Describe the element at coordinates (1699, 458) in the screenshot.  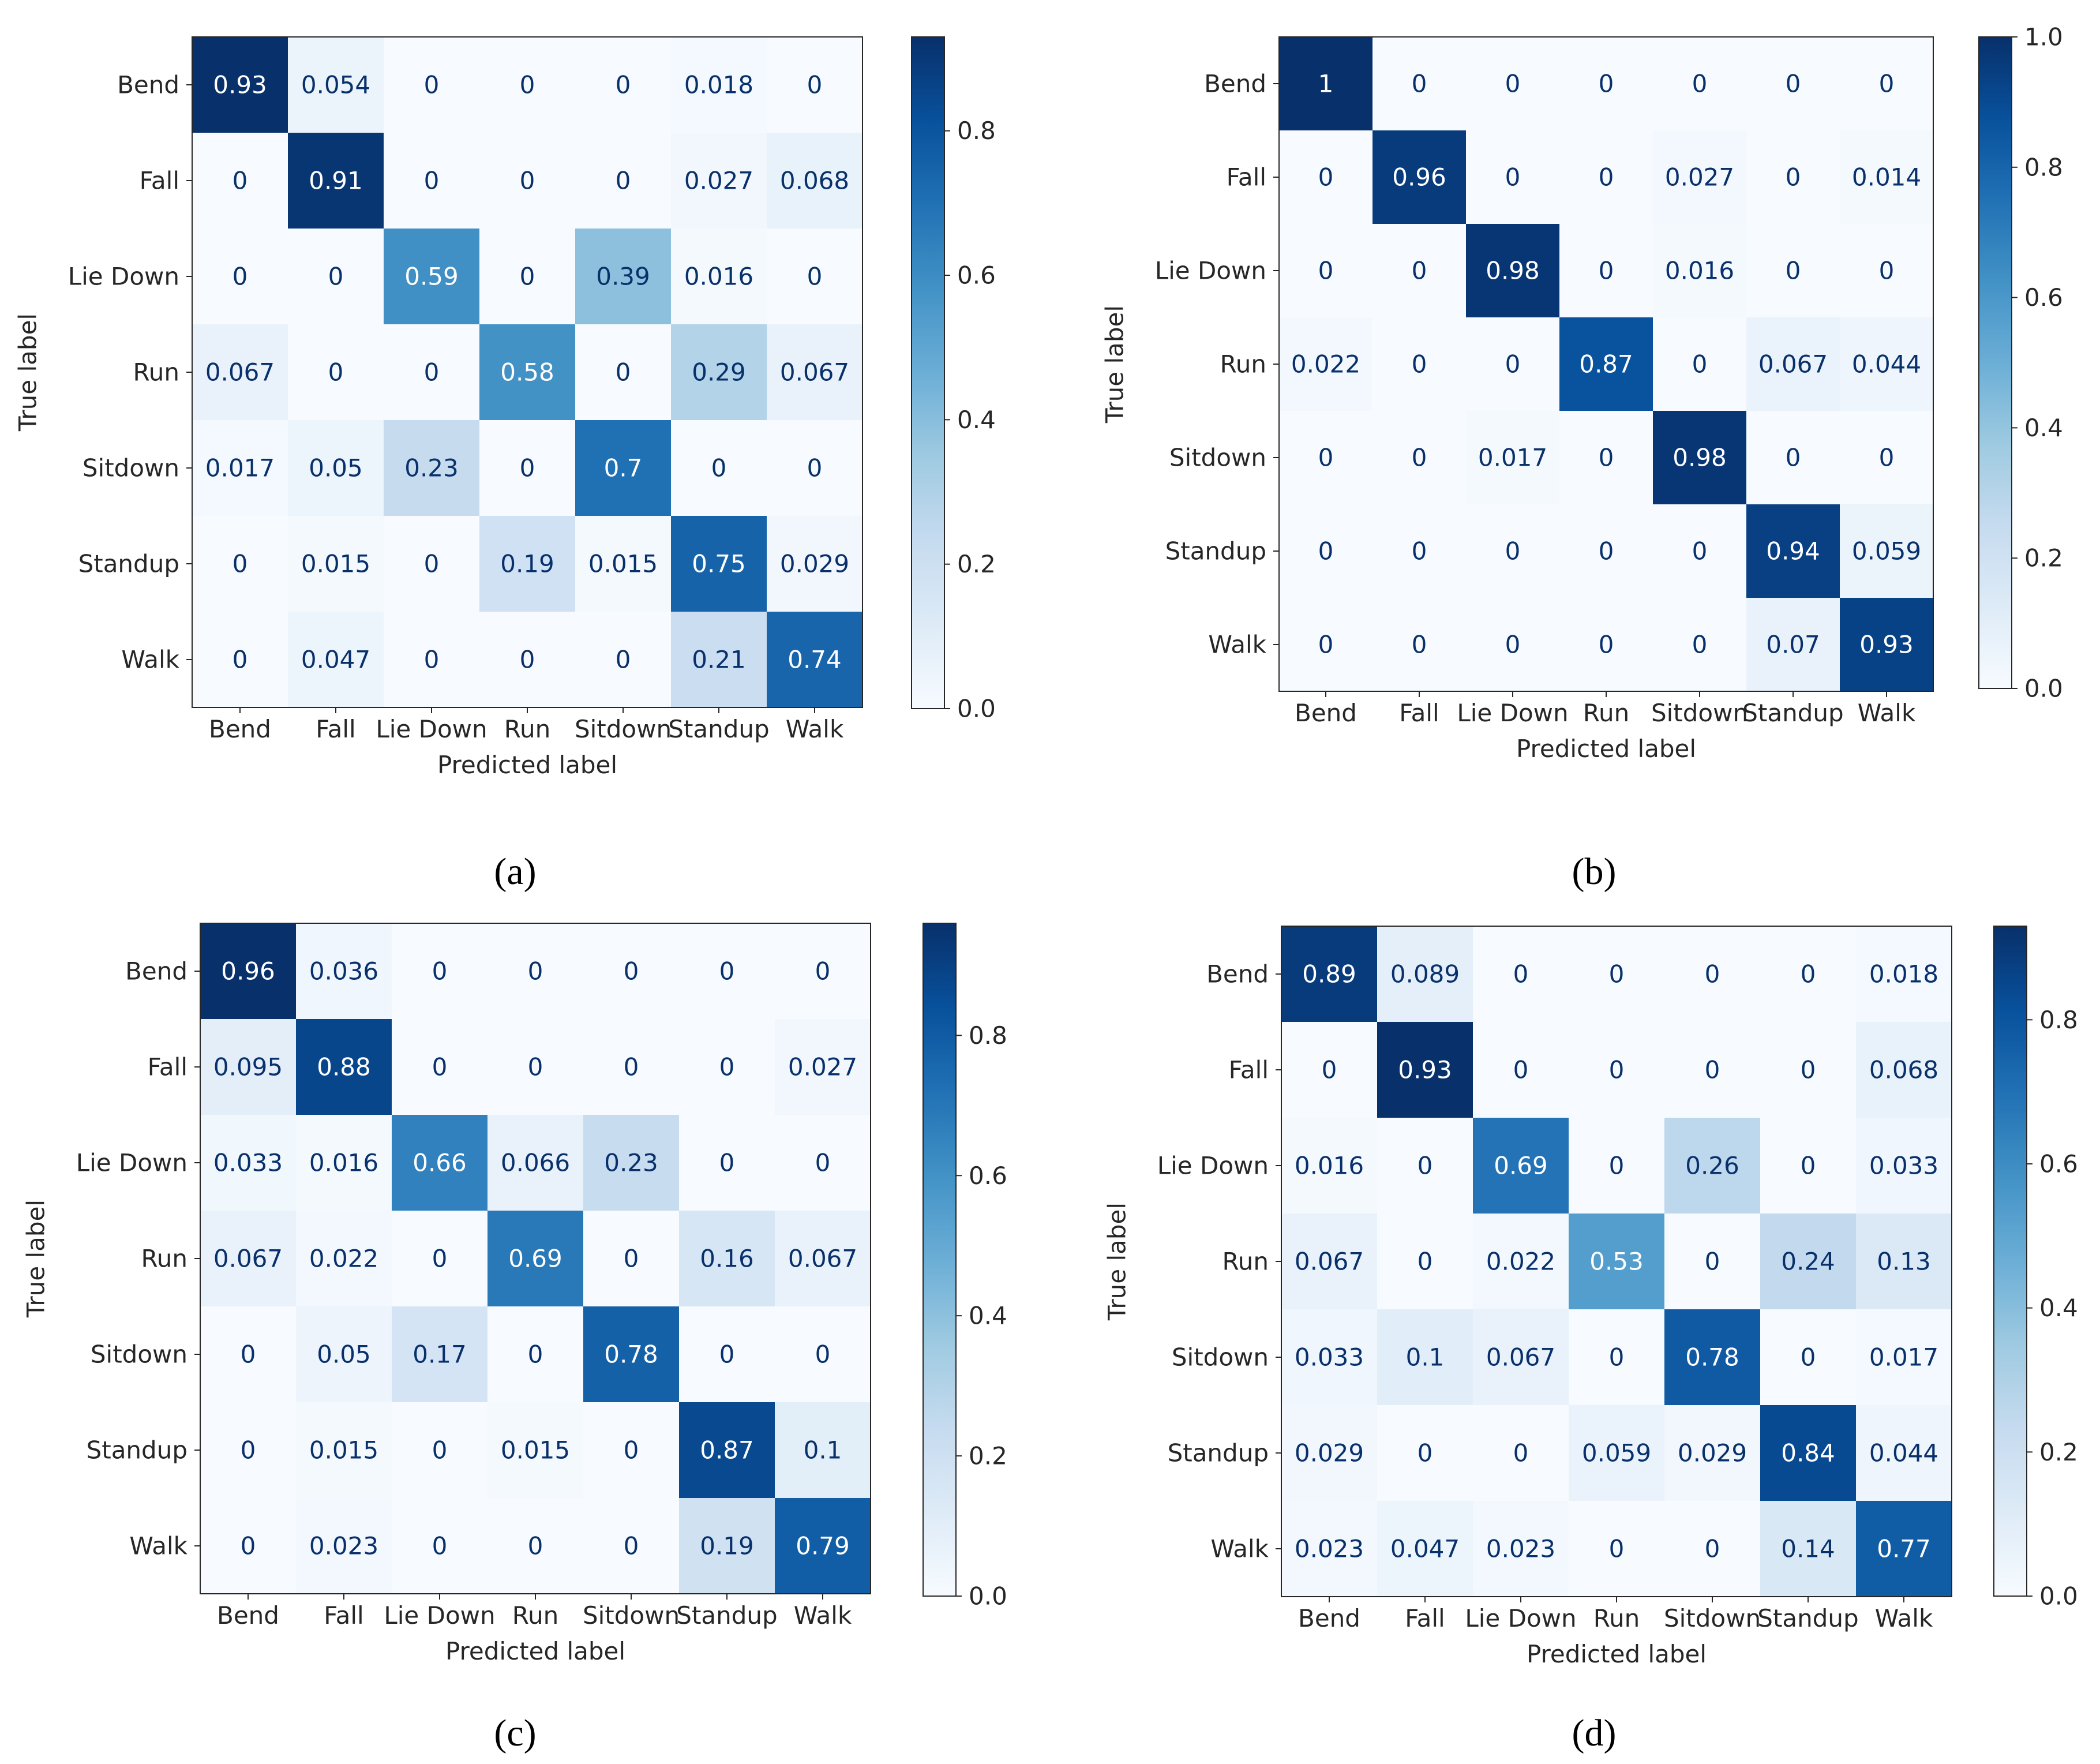
I see `cell-value-label: 0.98` at that location.